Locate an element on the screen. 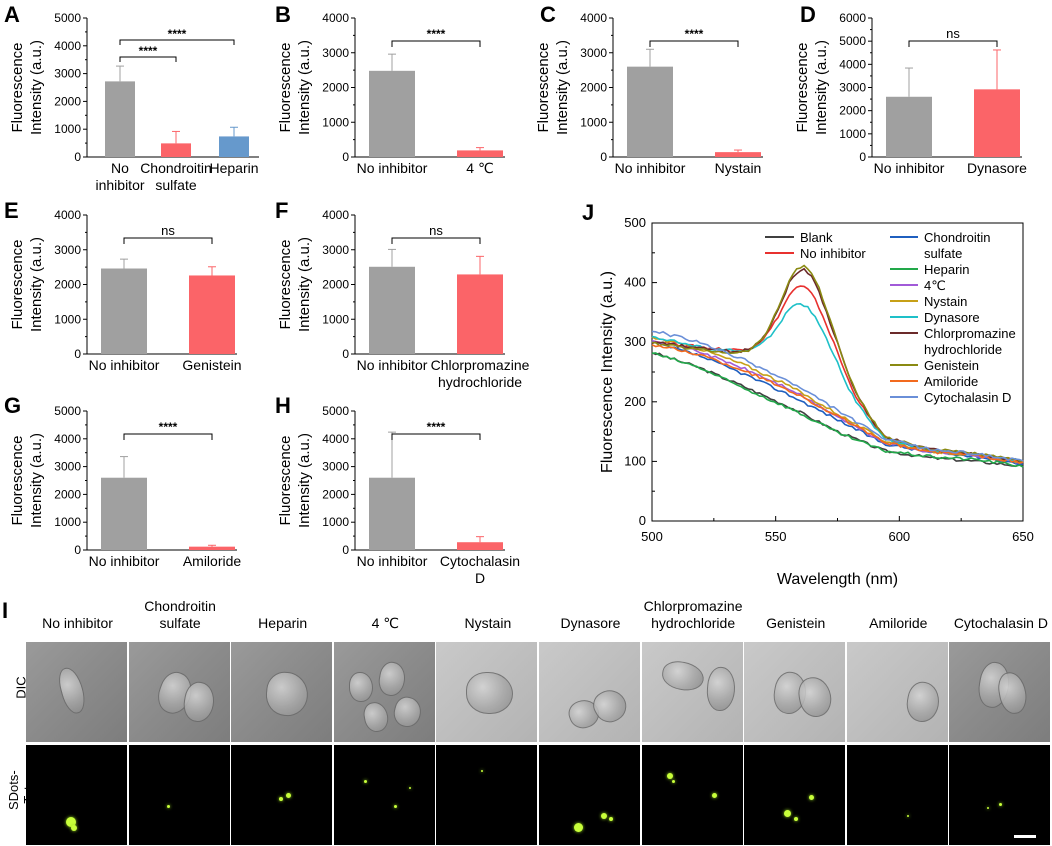 Image resolution: width=1052 pixels, height=846 pixels. legend-label: Chondroitin is located at coordinates (957, 237).